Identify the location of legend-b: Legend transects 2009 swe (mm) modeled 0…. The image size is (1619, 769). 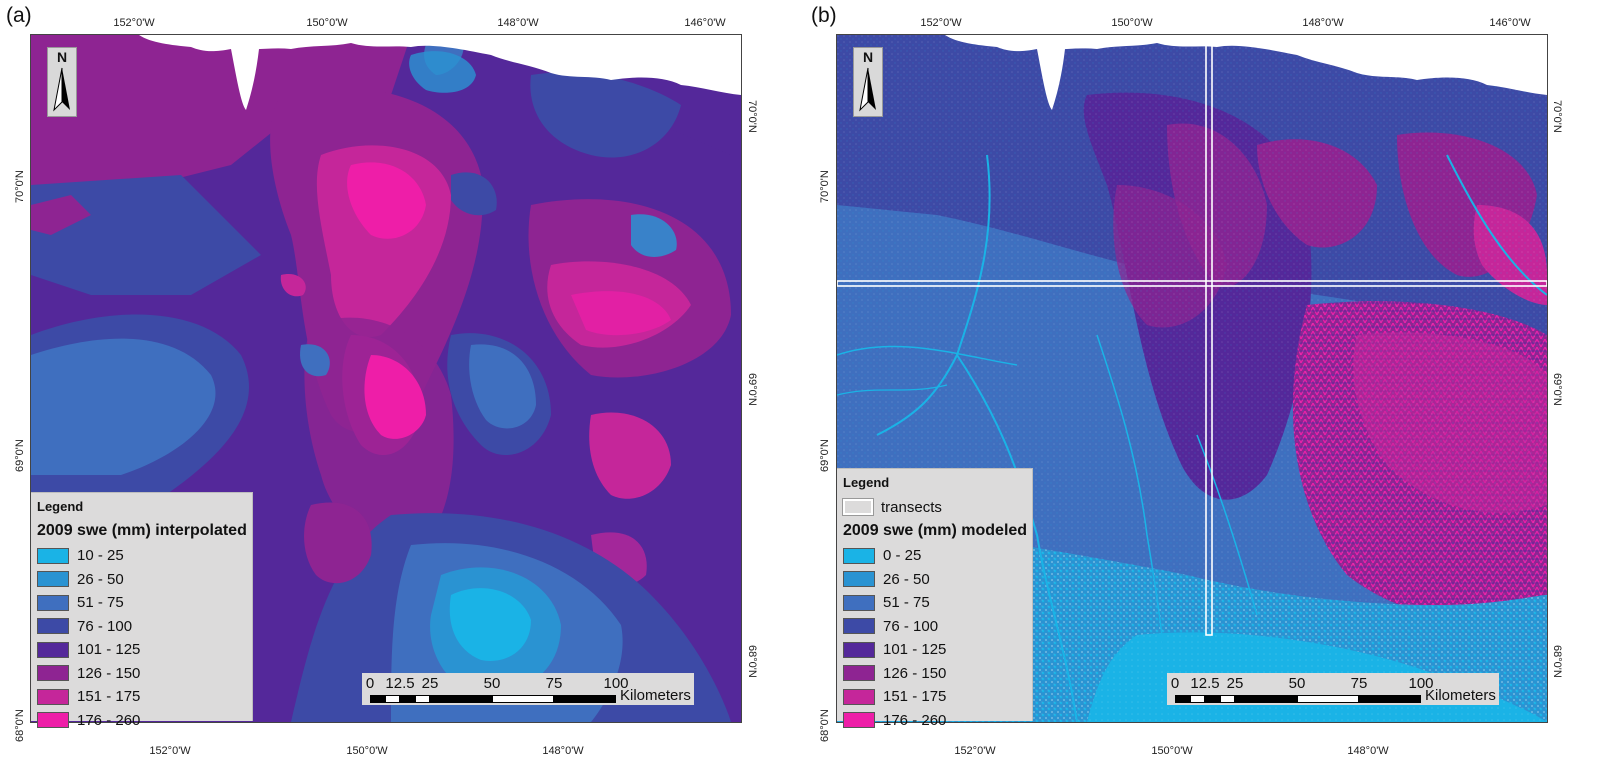
(935, 598).